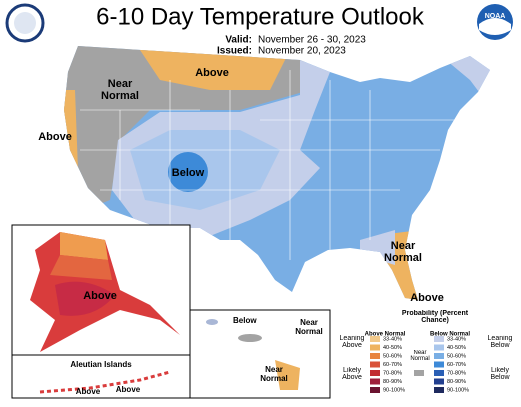 Image resolution: width=521 pixels, height=407 pixels. I want to click on valid-dates: November 26 - 30, 2023, so click(312, 40).